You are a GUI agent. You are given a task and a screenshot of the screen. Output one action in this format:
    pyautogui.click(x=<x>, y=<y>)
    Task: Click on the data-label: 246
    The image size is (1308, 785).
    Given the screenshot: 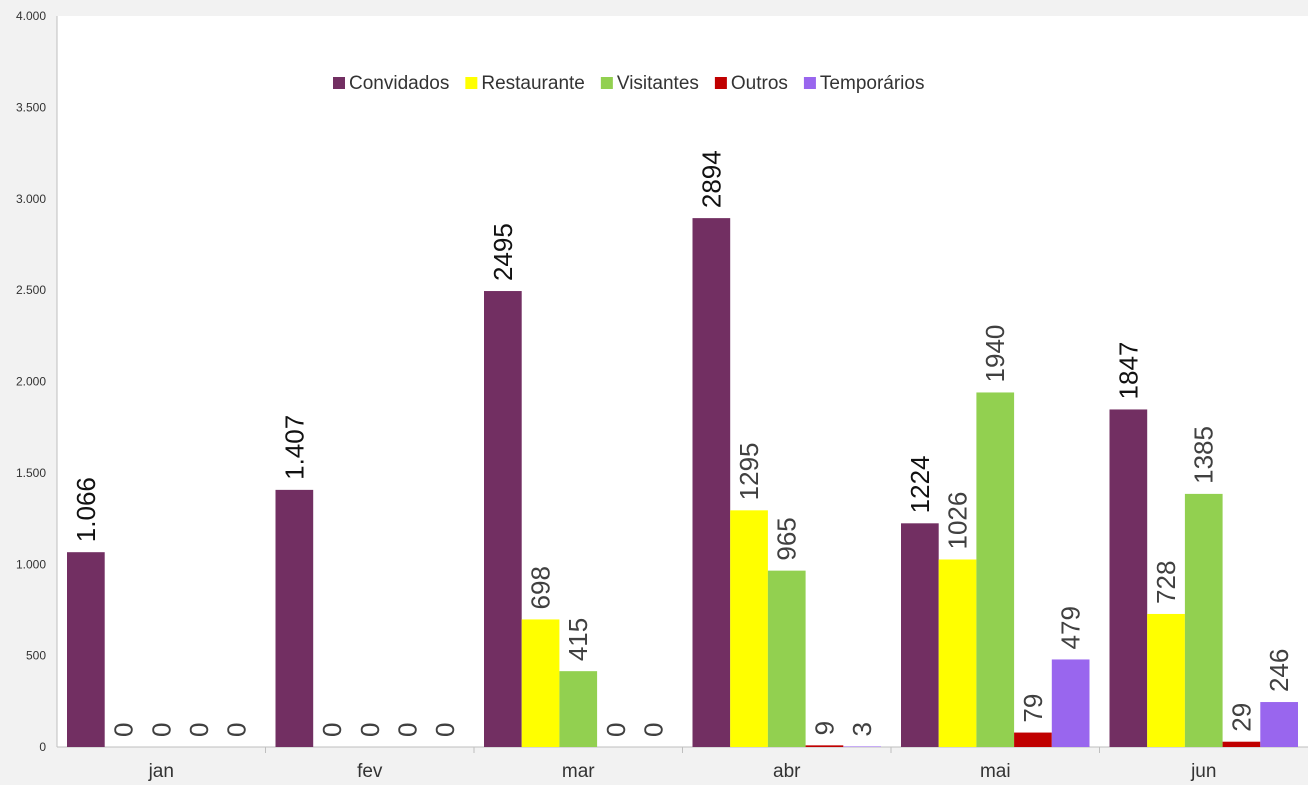 What is the action you would take?
    pyautogui.click(x=1279, y=670)
    